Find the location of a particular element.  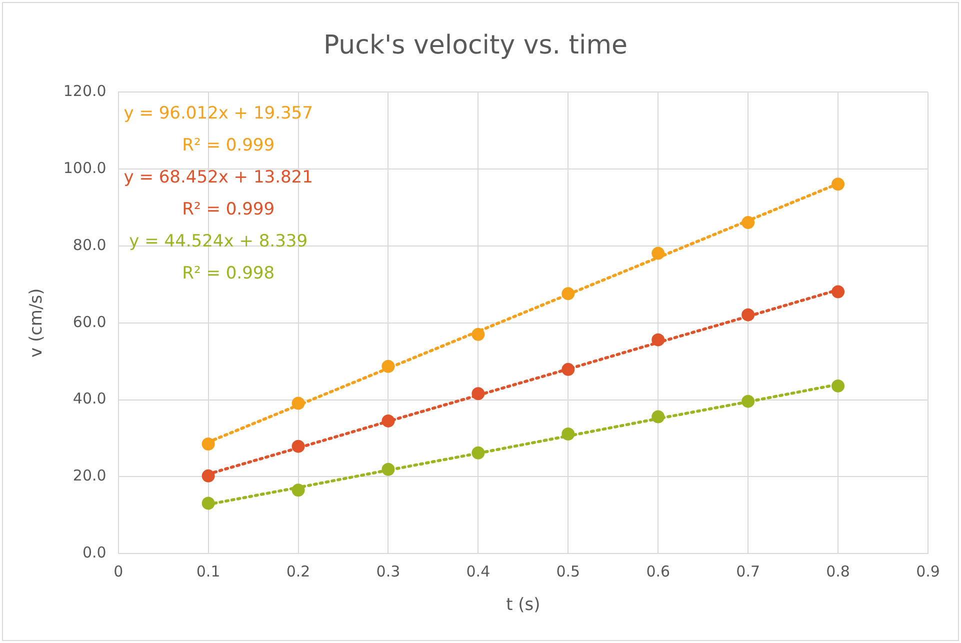

chart-title: Puck's velocity vs. time is located at coordinates (475, 45).